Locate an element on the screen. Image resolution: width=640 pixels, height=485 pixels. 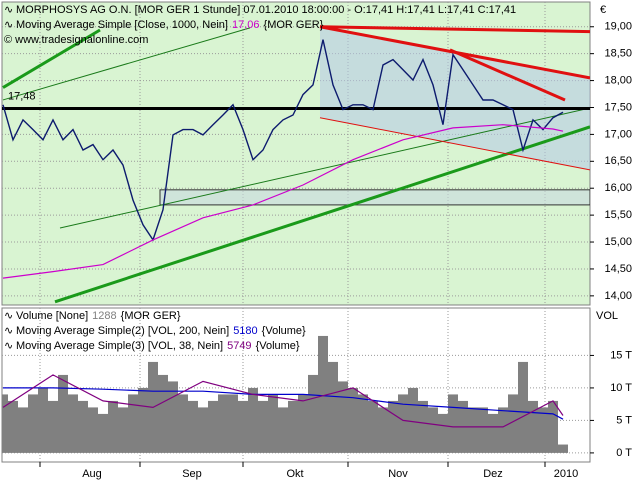
legend-text: Volume [None] is located at coordinates (52, 316).